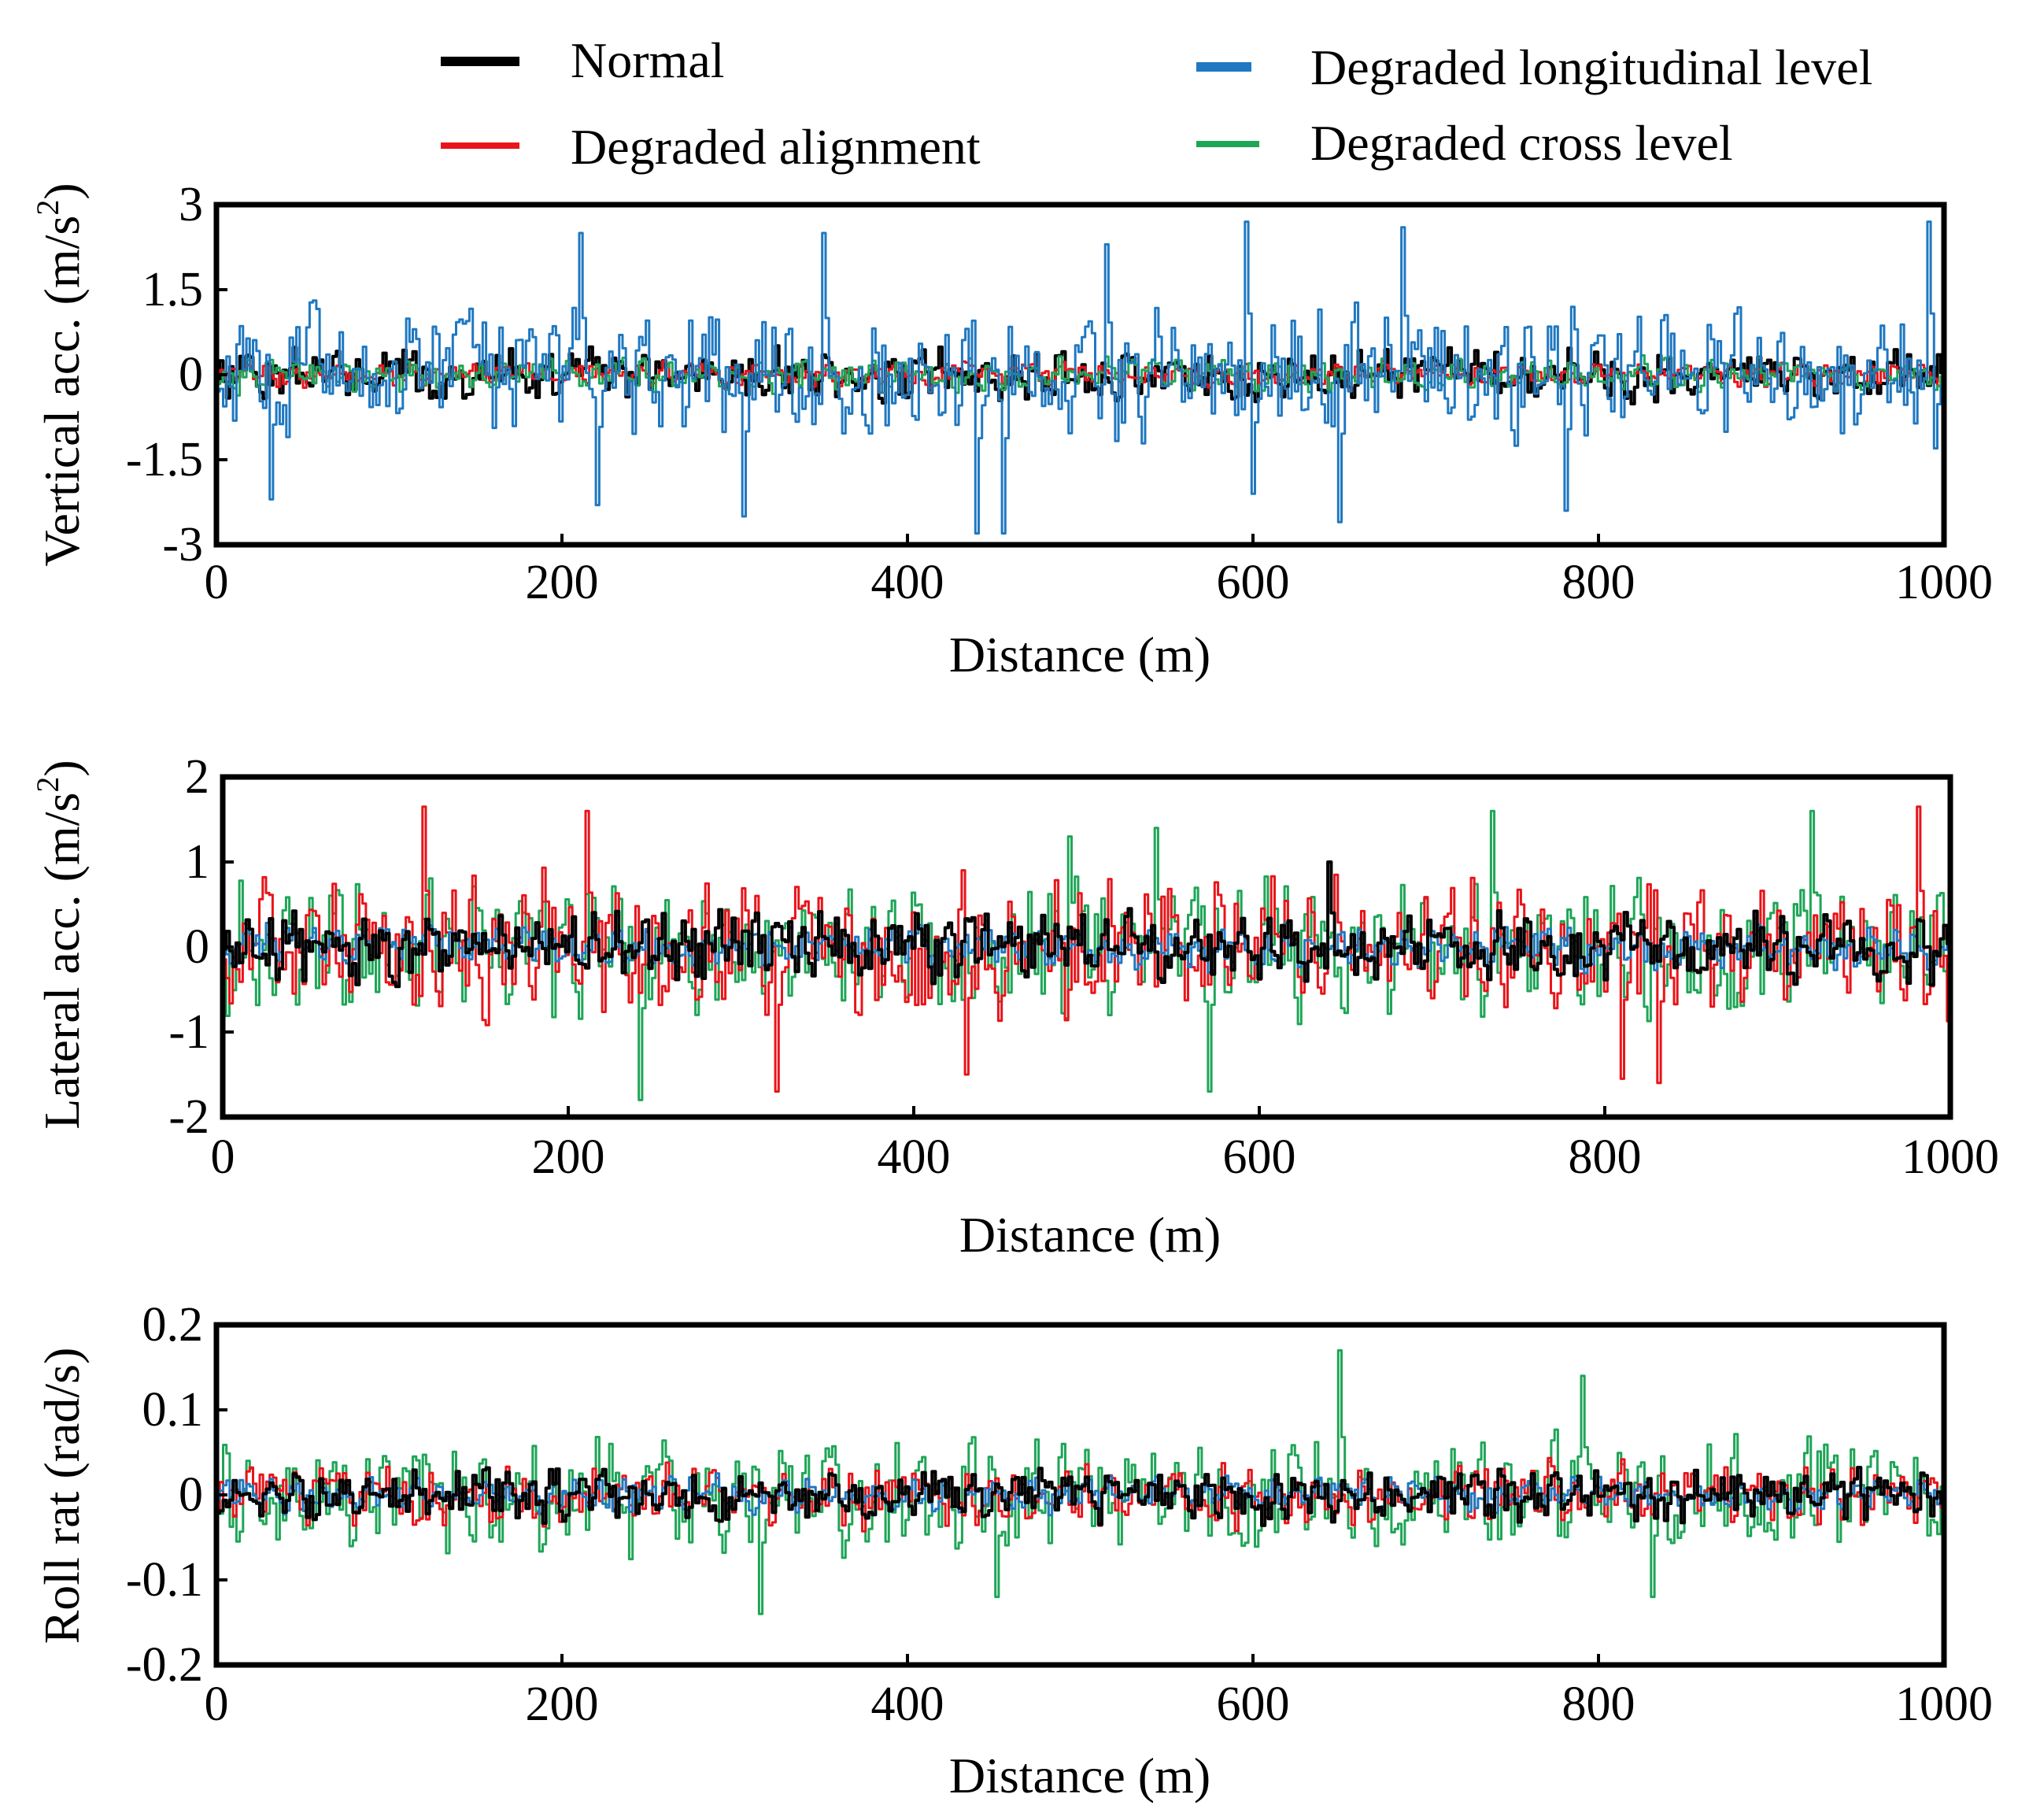 The width and height of the screenshot is (2029, 1820). I want to click on vertical-x-ticks: 0 200 400 600 800 1000, so click(1099, 571).